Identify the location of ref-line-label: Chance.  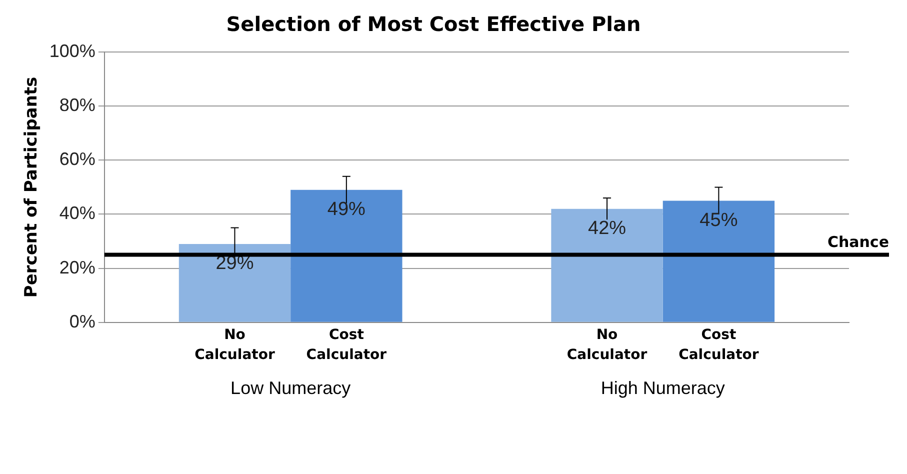
(858, 242).